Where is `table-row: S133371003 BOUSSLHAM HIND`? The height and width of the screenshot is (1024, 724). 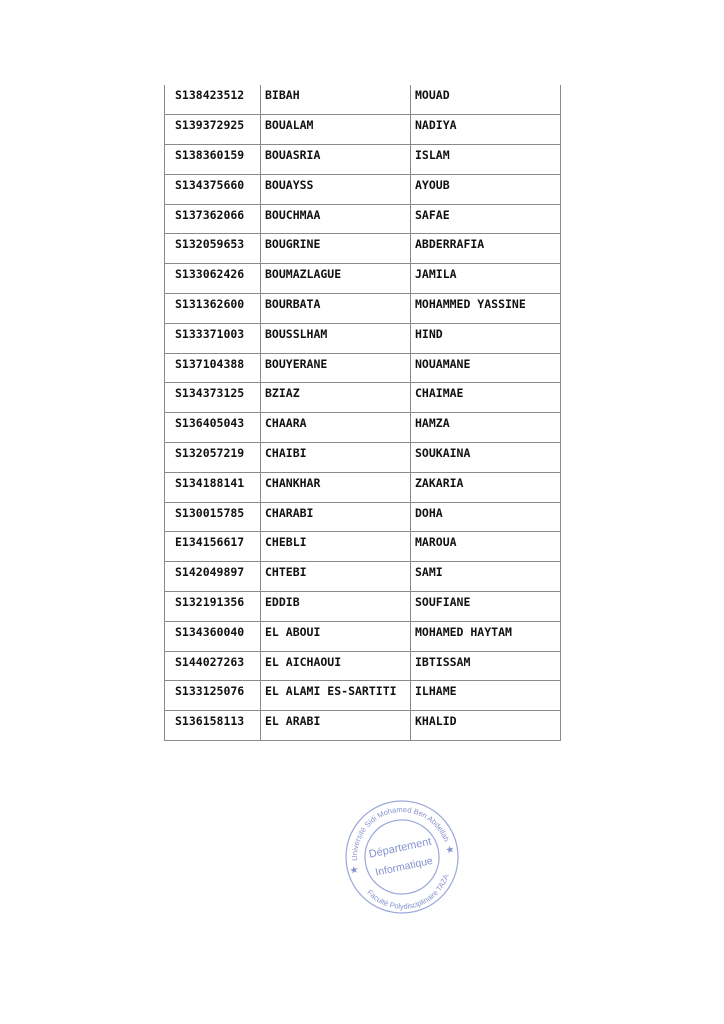
table-row: S133371003 BOUSSLHAM HIND is located at coordinates (362, 338).